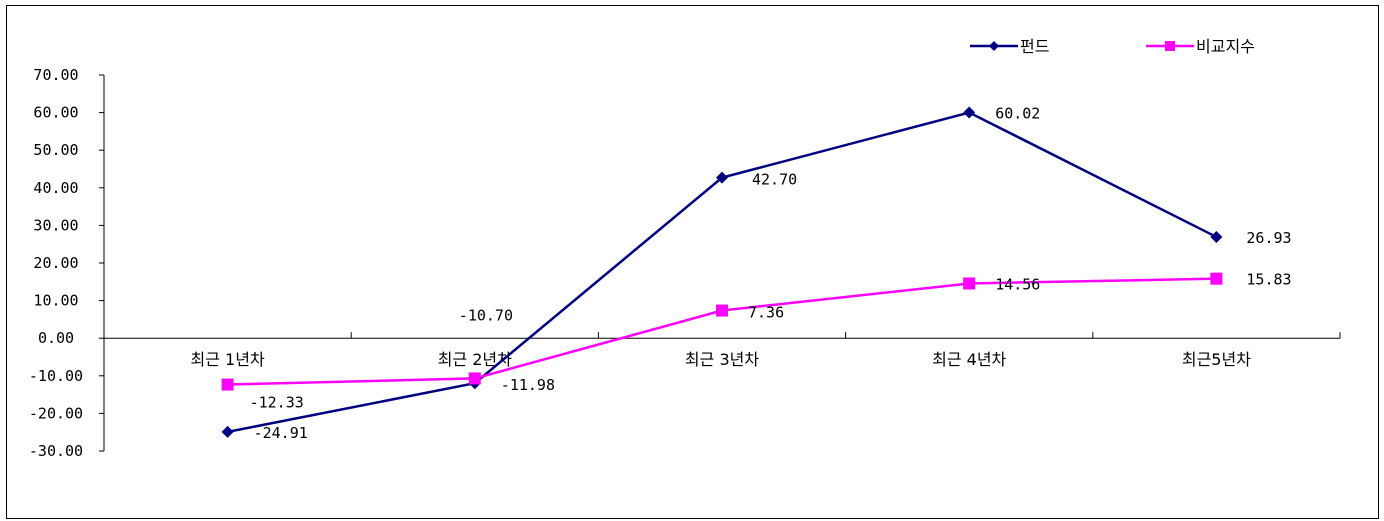 The height and width of the screenshot is (521, 1384). Describe the element at coordinates (56, 451) in the screenshot. I see `y-tick-label: -30.00` at that location.